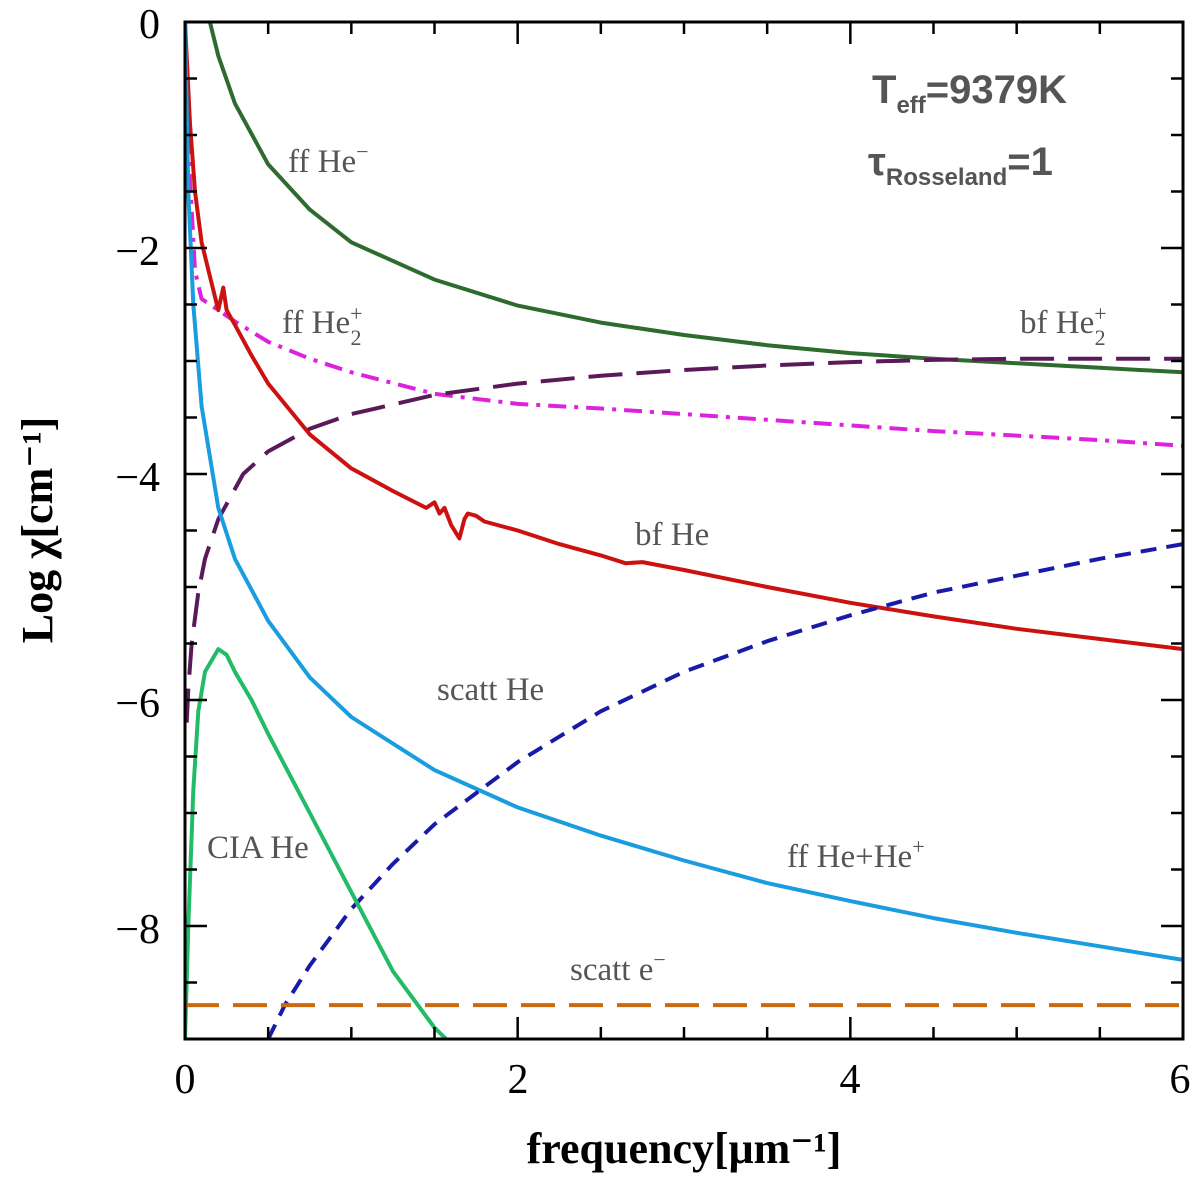  What do you see at coordinates (618, 967) in the screenshot?
I see `label-scatt-e-minus: scatt e−` at bounding box center [618, 967].